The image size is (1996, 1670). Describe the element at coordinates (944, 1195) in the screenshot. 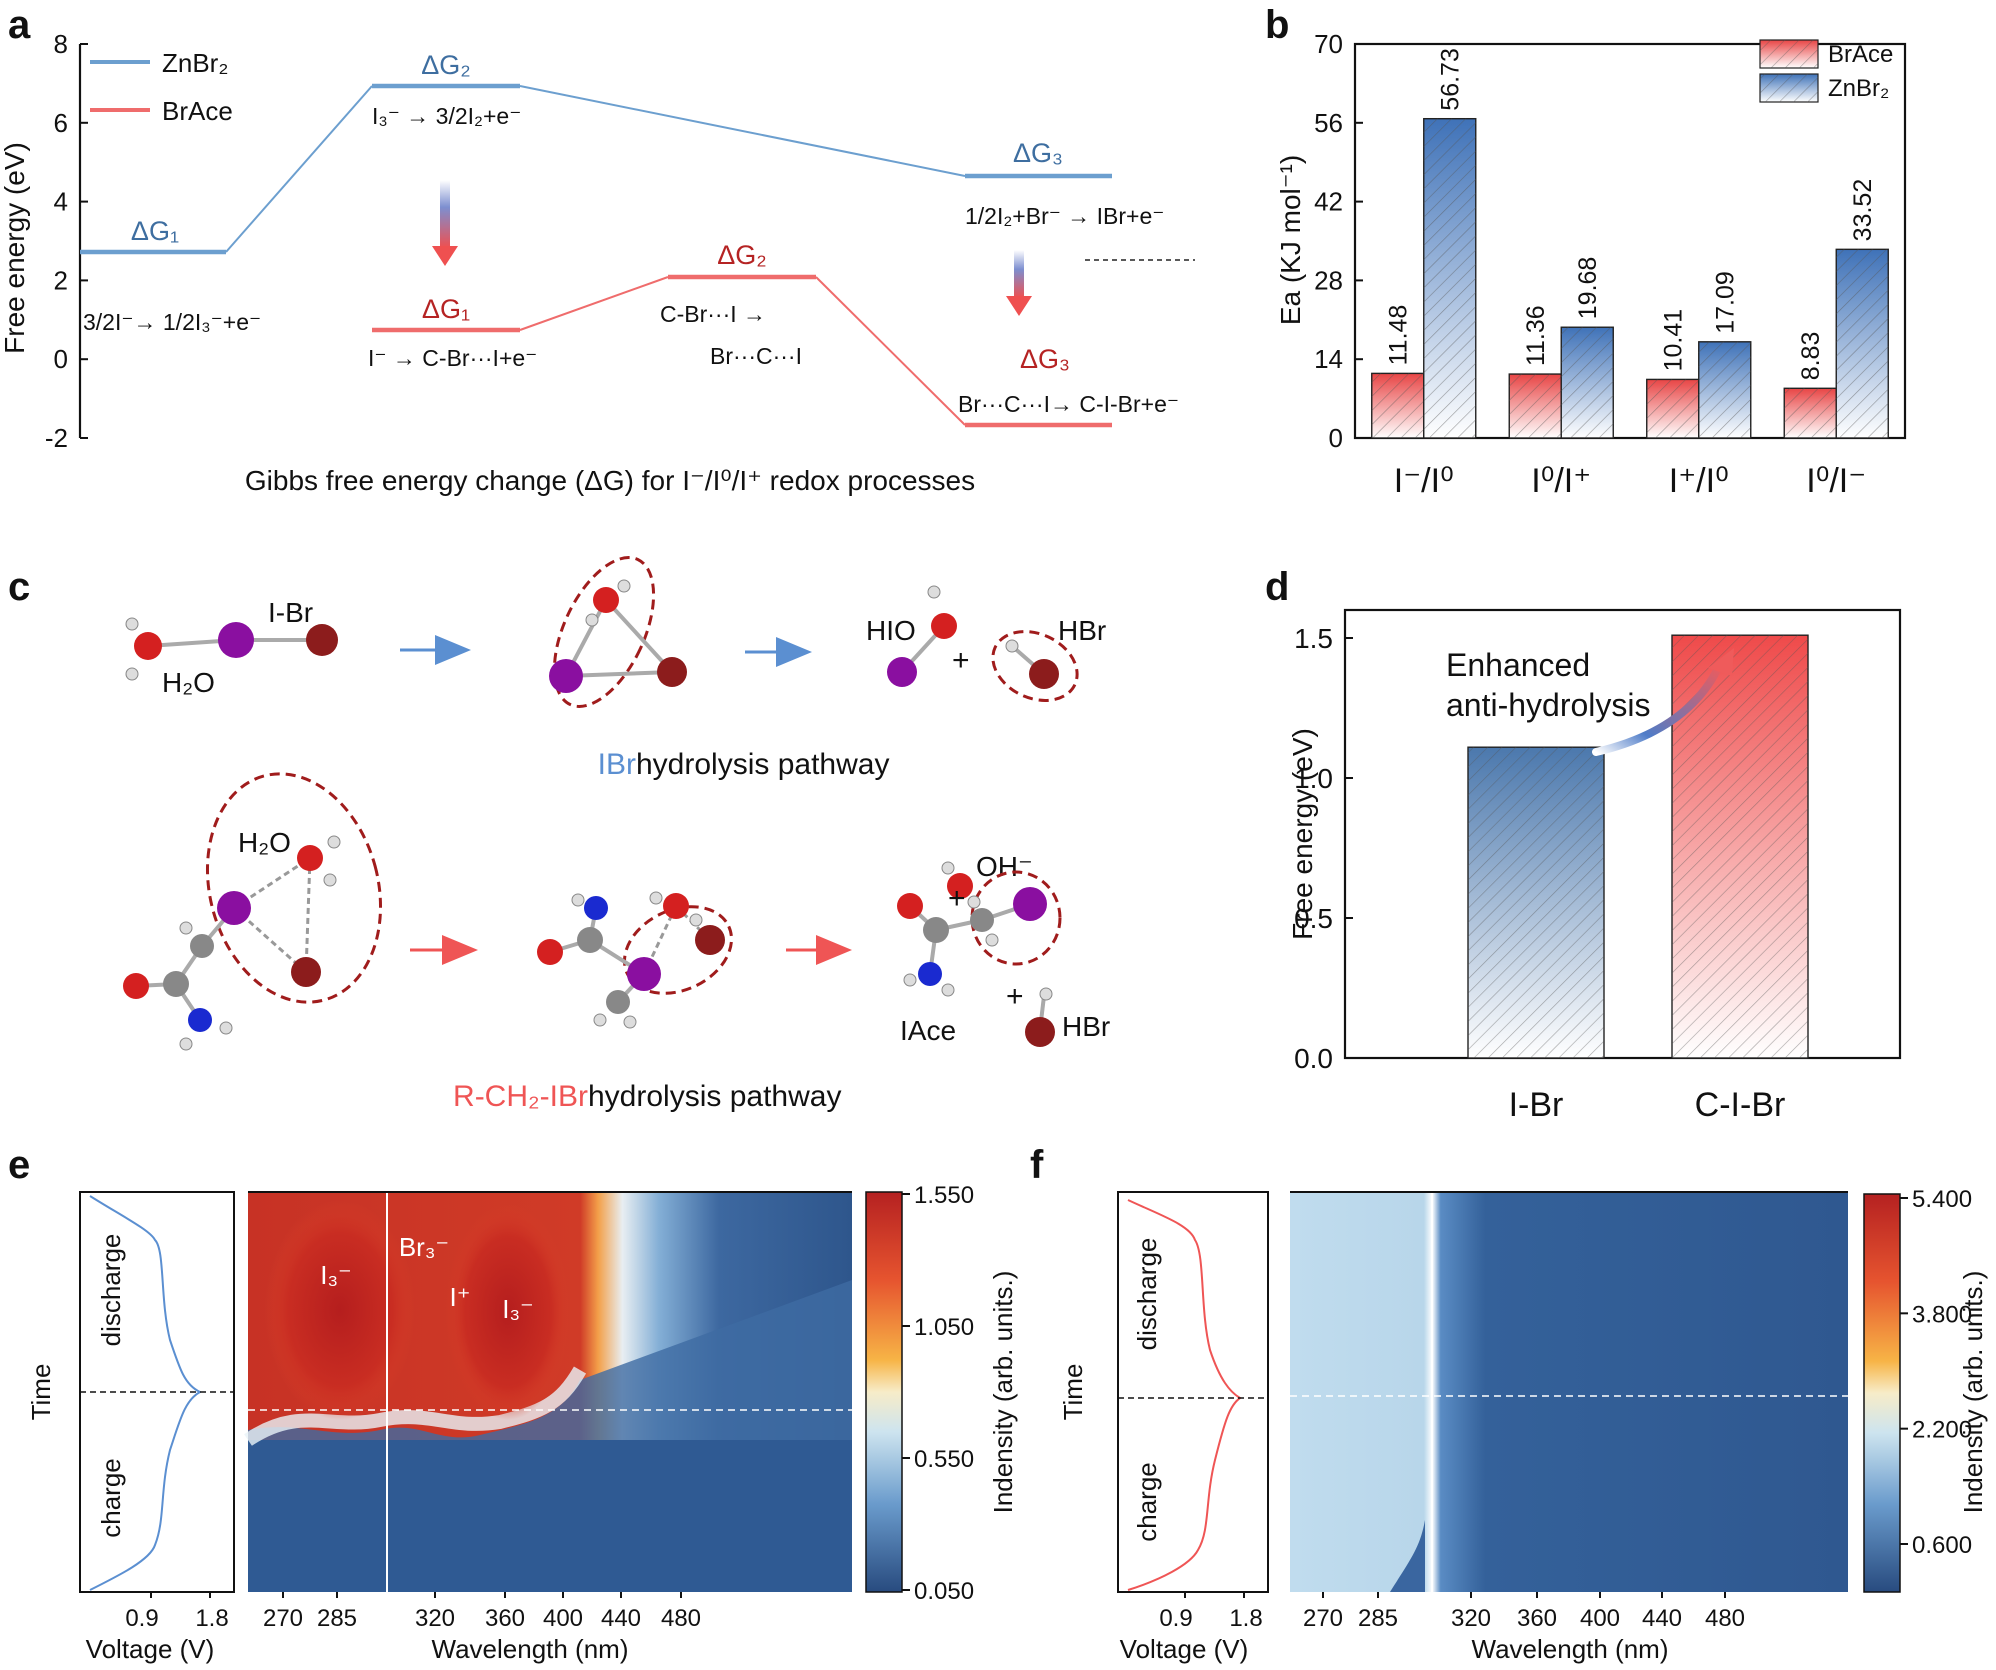

I see `cb-tick-label: 1.550` at that location.